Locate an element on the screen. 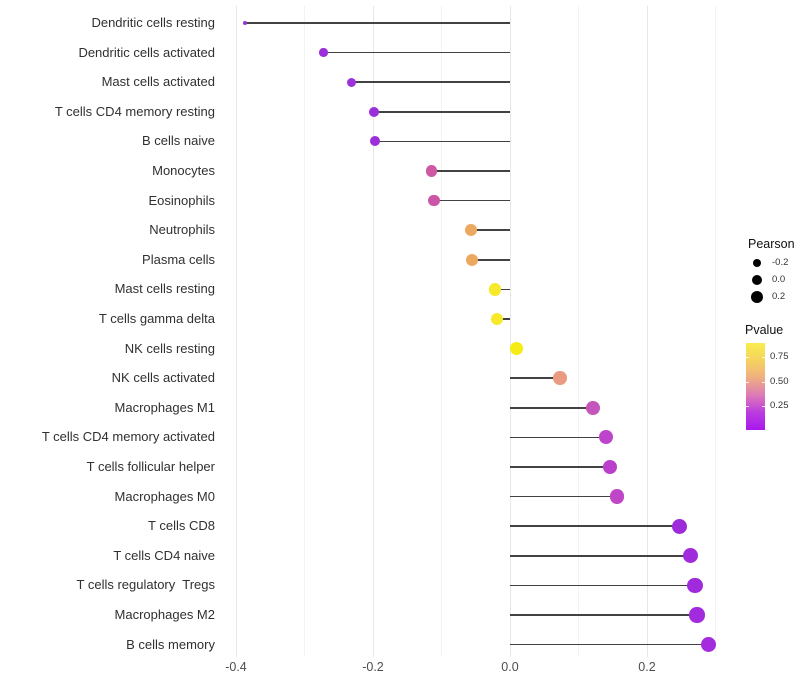  y-axis-label: Macrophages M0 is located at coordinates (164, 496).